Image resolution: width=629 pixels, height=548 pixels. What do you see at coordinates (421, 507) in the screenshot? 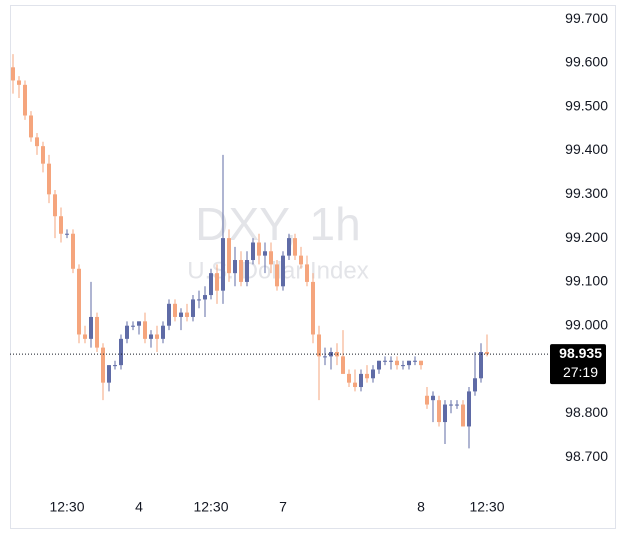
I see `x-tick-label: 8` at bounding box center [421, 507].